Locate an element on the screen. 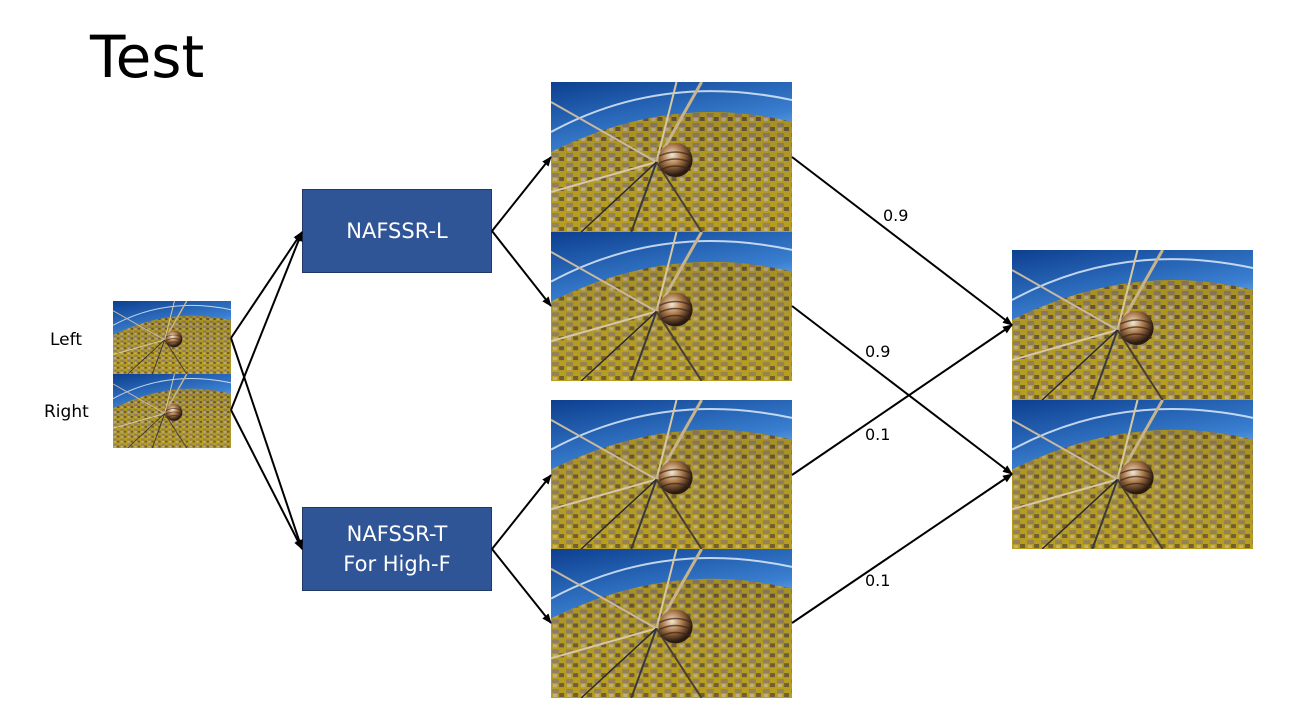  weight-l-left: 0.9 is located at coordinates (896, 215).